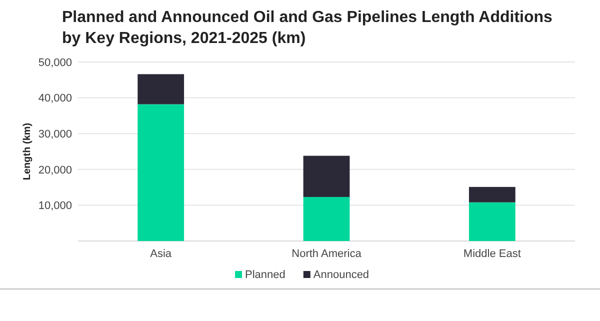  What do you see at coordinates (327, 254) in the screenshot?
I see `x-tick-label: North America` at bounding box center [327, 254].